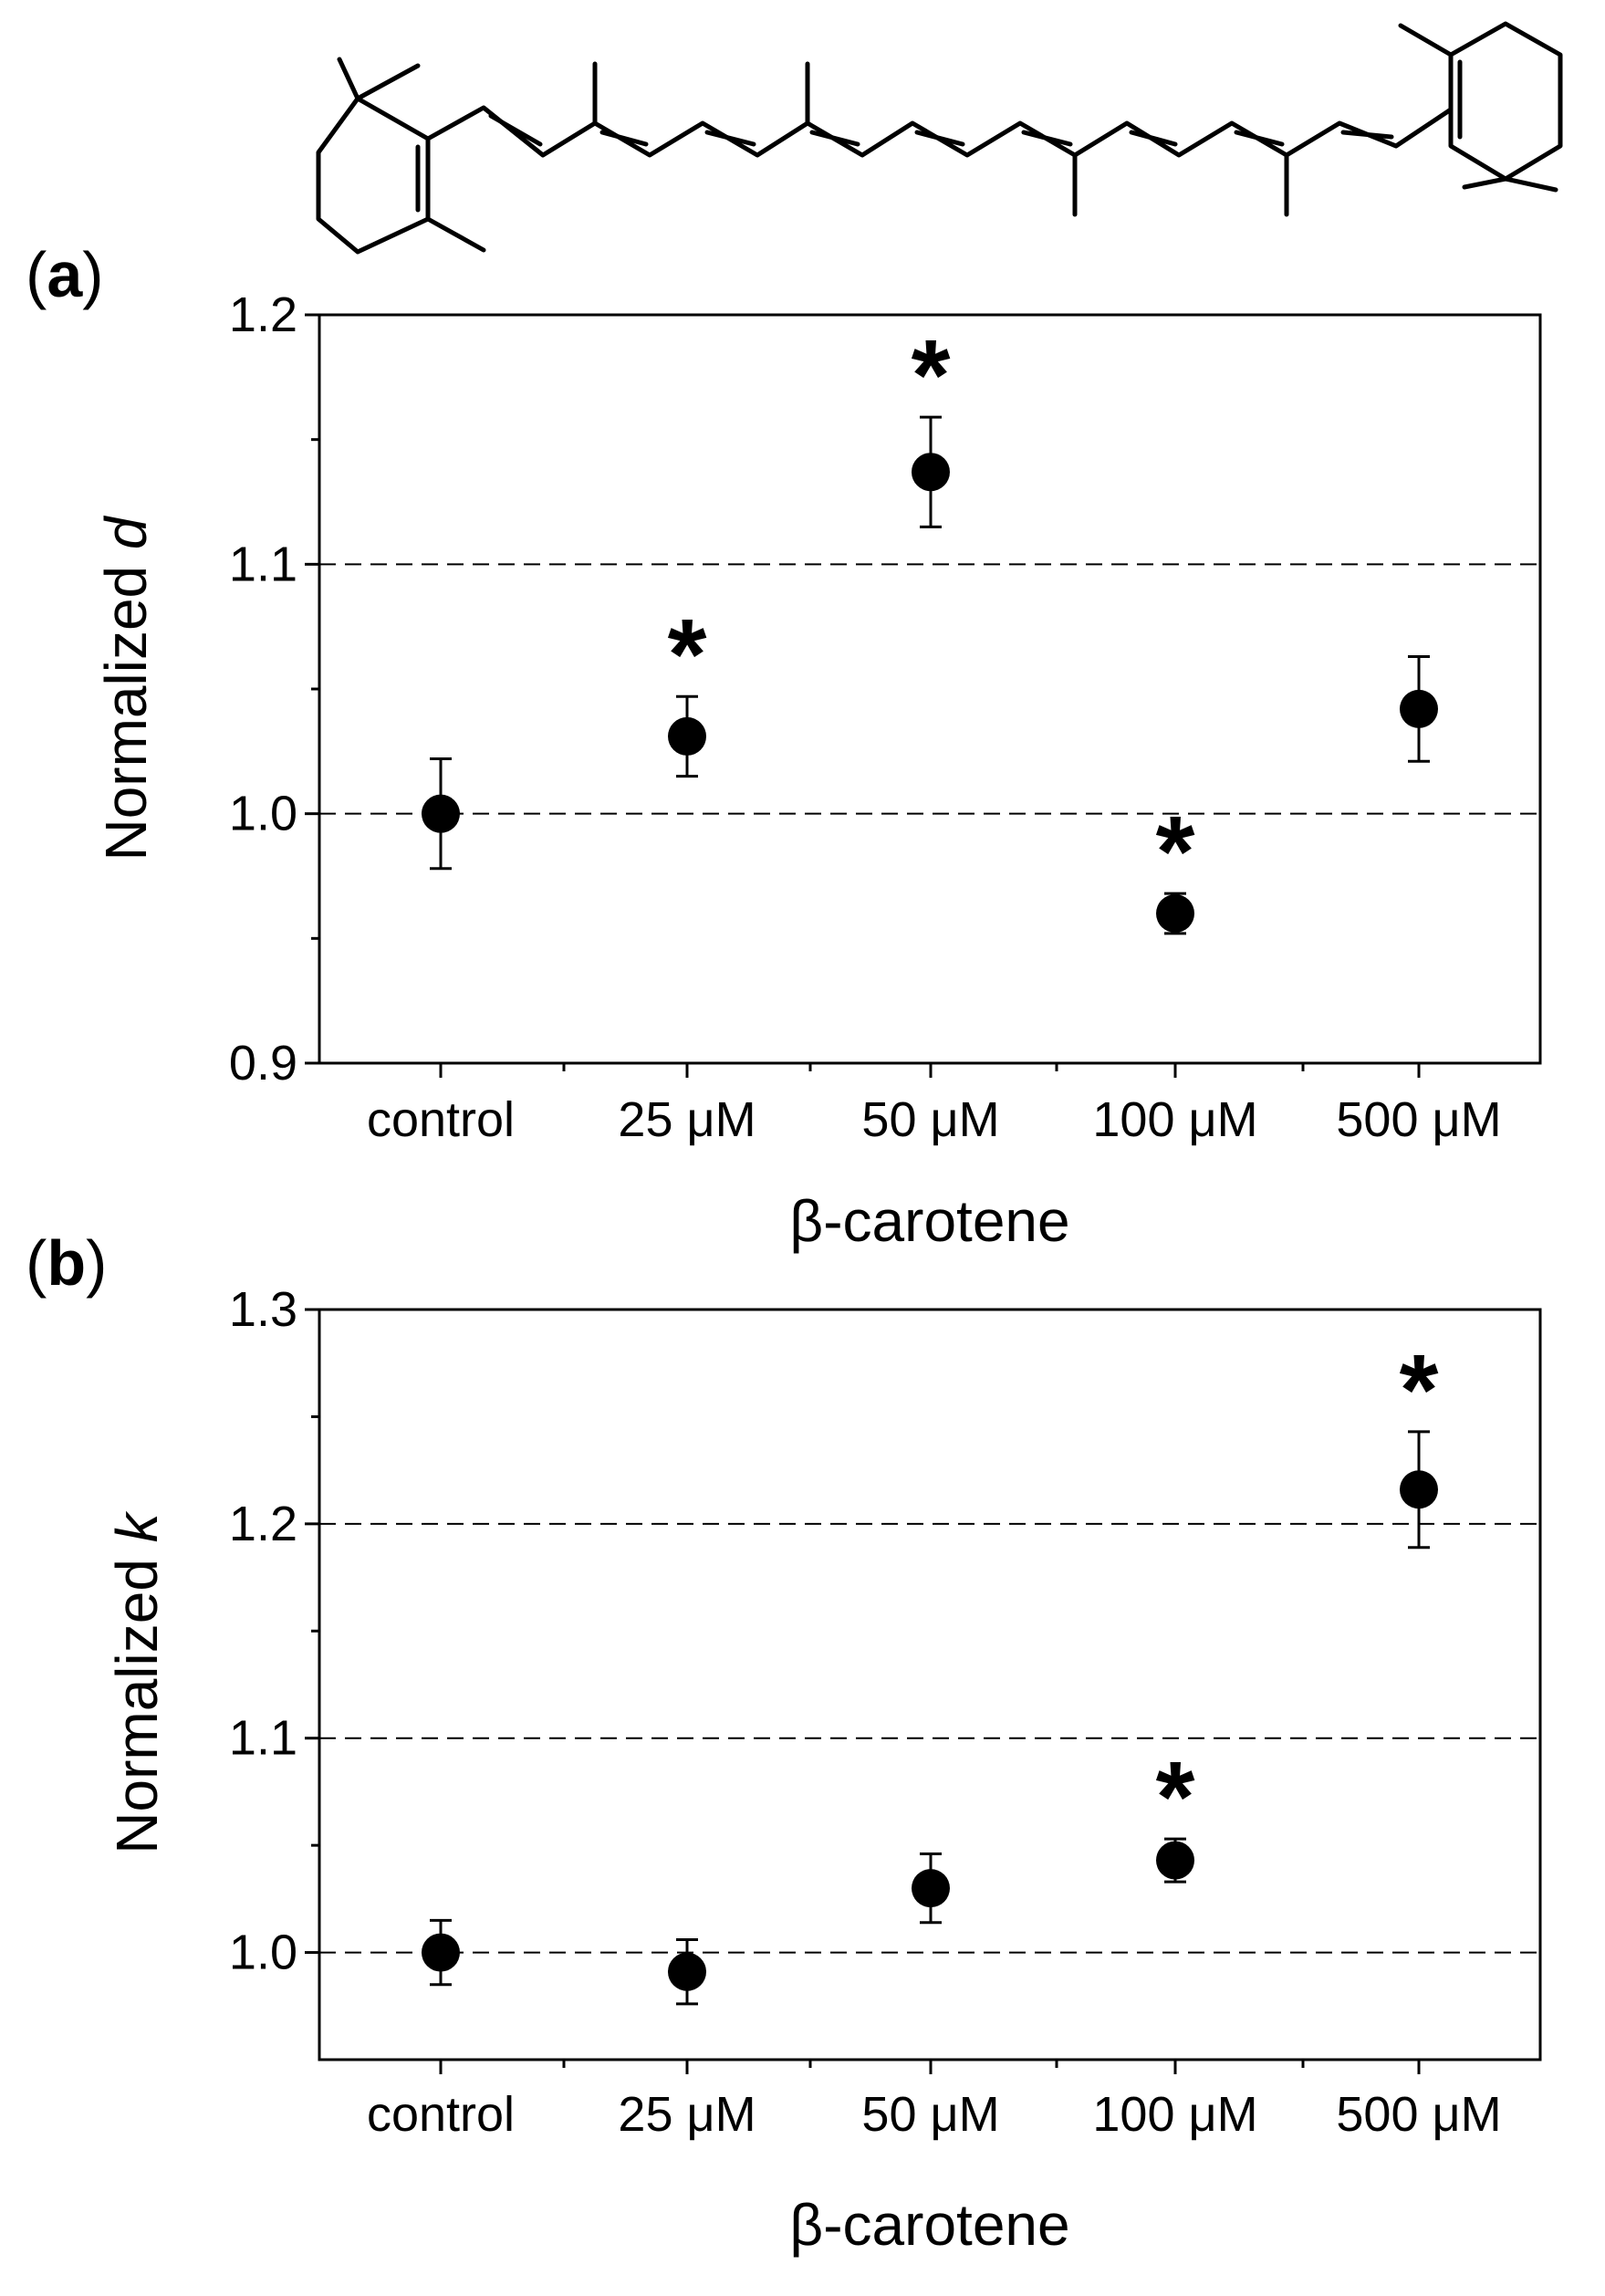 This screenshot has height=2296, width=1605. I want to click on svg-text: (a), so click(65, 275).